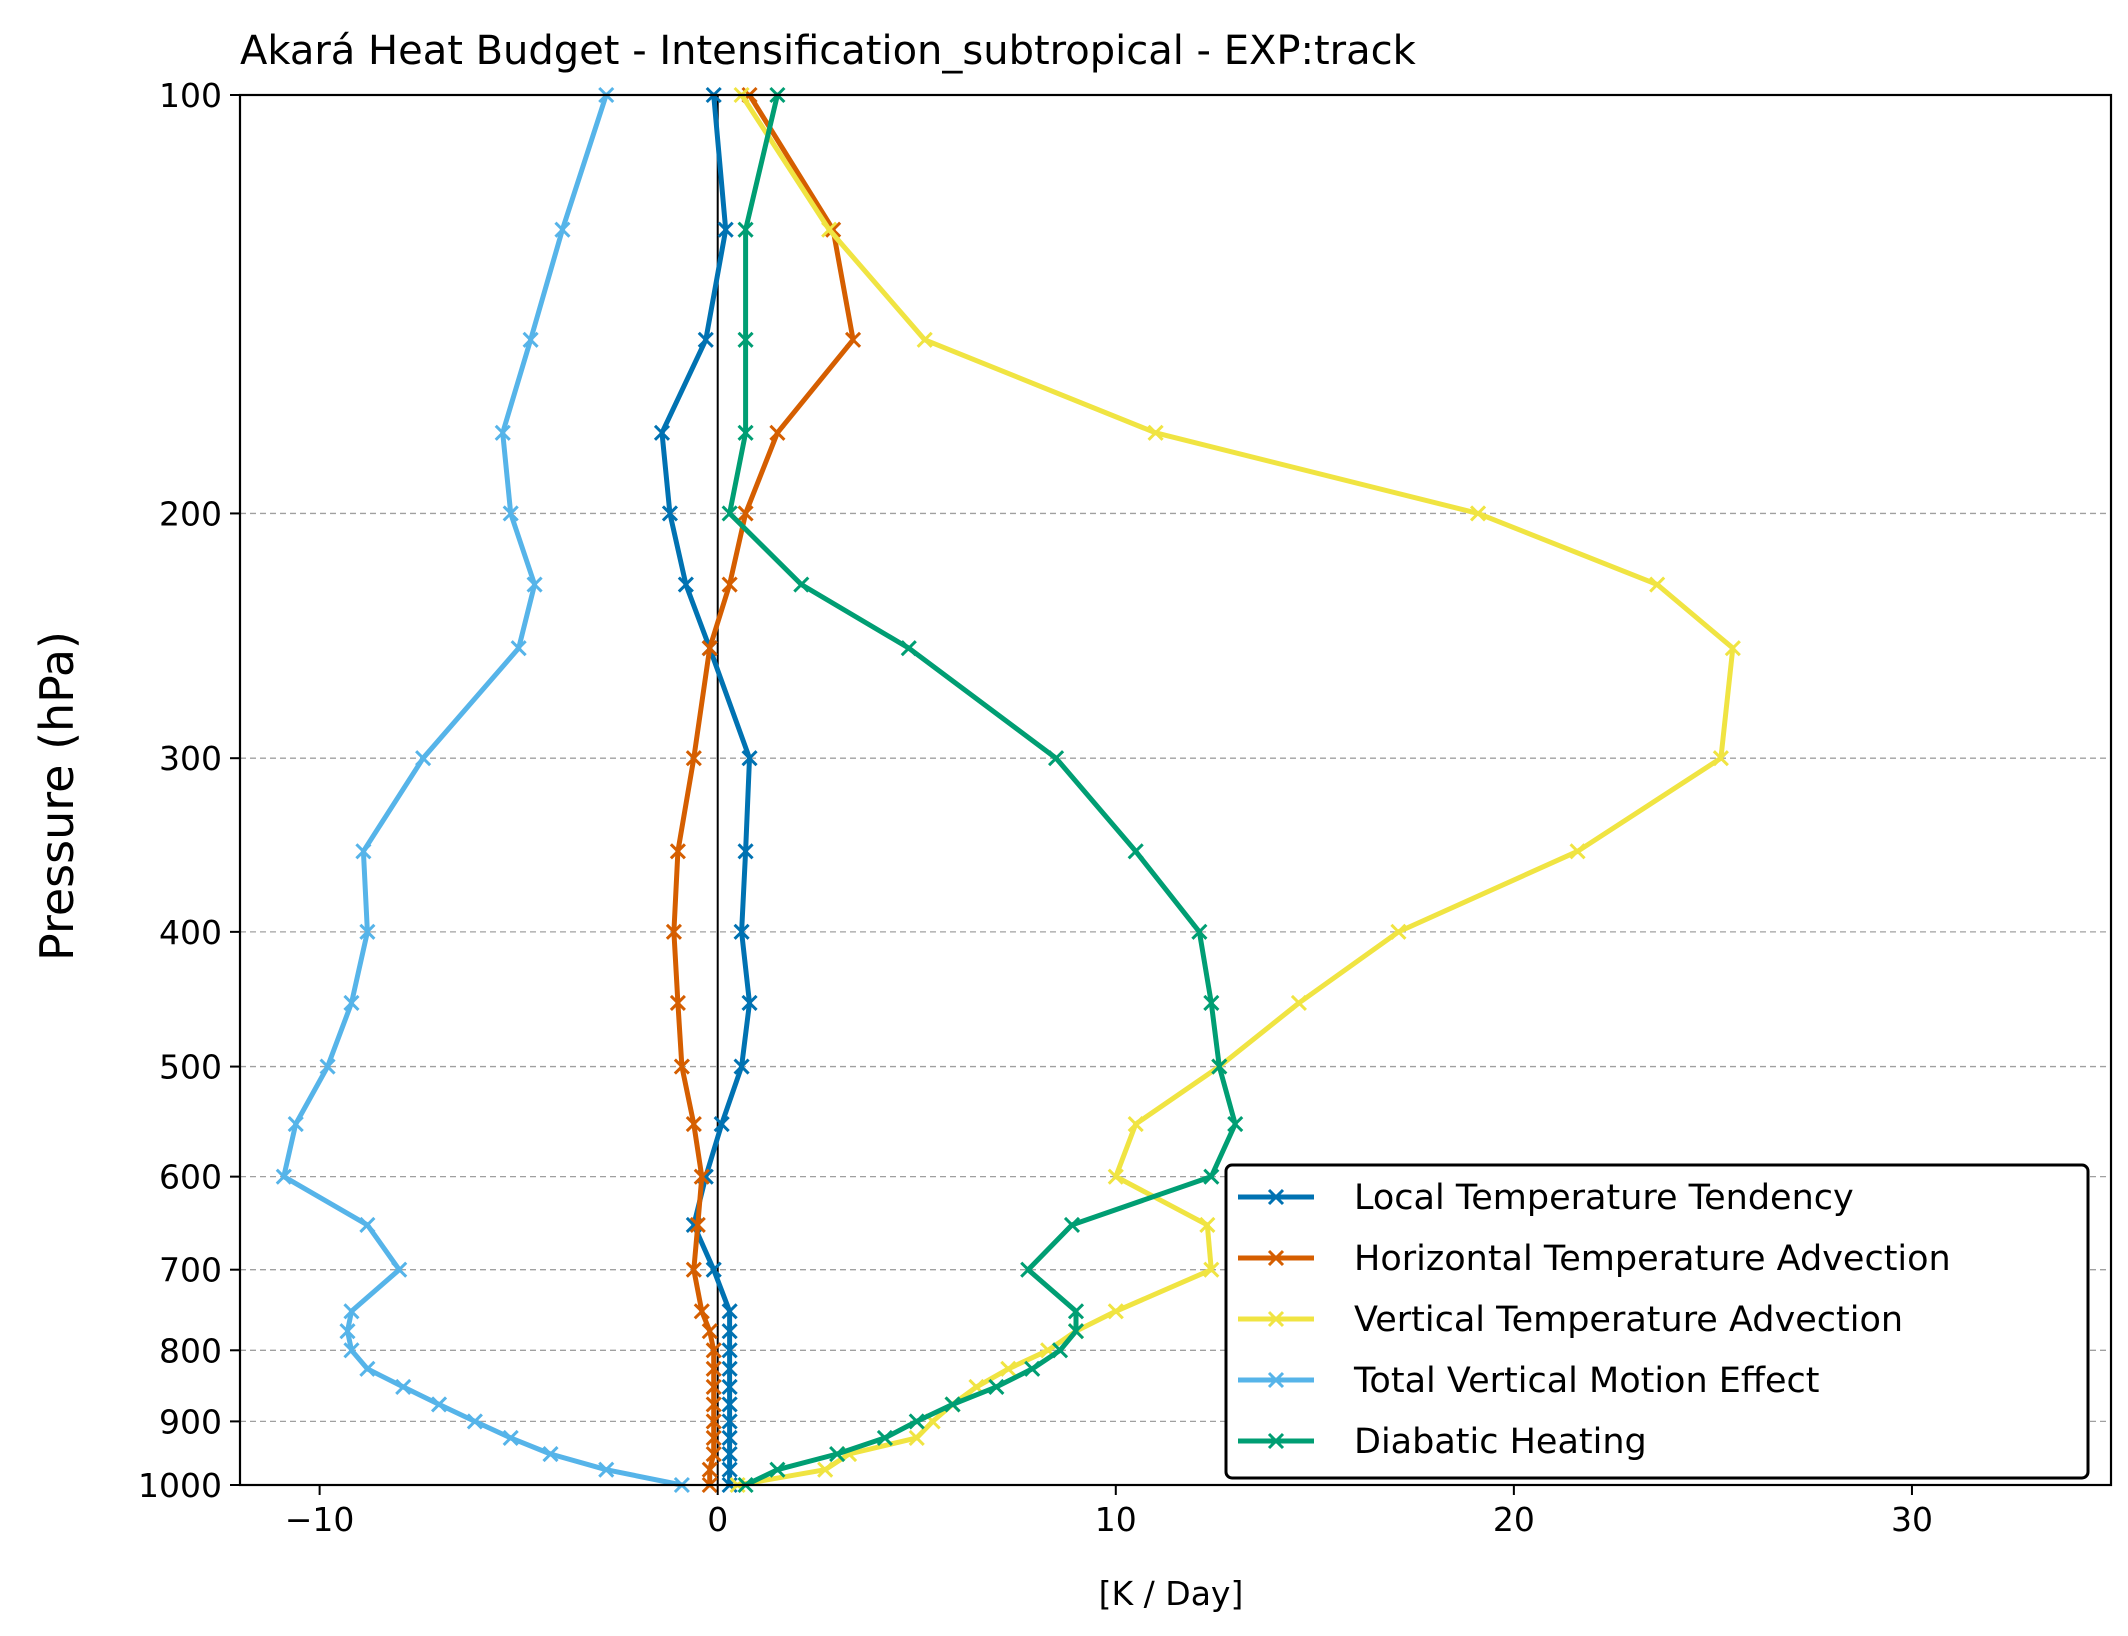 This screenshot has height=1636, width=2128. I want to click on legend-label: Vertical Temperature Advection, so click(1628, 1320).